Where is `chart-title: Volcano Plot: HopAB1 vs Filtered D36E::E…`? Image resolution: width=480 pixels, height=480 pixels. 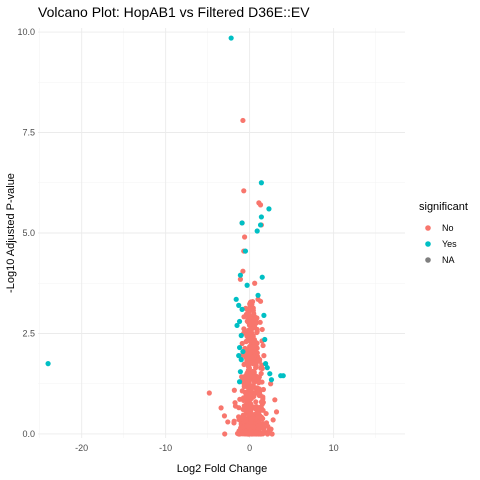 chart-title: Volcano Plot: HopAB1 vs Filtered D36E::E… is located at coordinates (174, 12).